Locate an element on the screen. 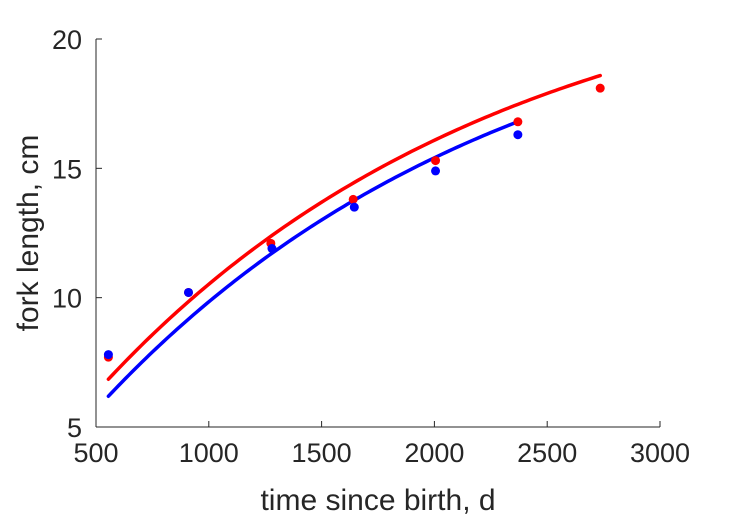  y-tick-label: 10 is located at coordinates (67, 299).